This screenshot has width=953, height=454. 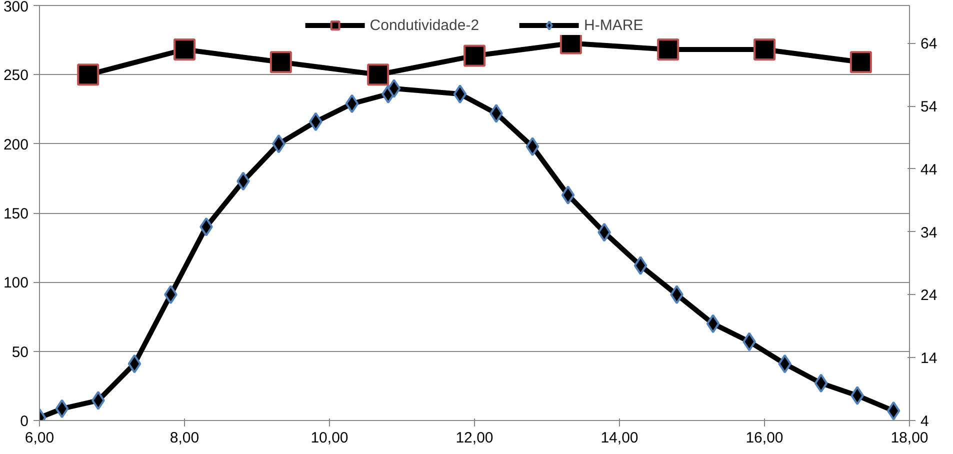 I want to click on legend-label: H-MARE, so click(x=614, y=25).